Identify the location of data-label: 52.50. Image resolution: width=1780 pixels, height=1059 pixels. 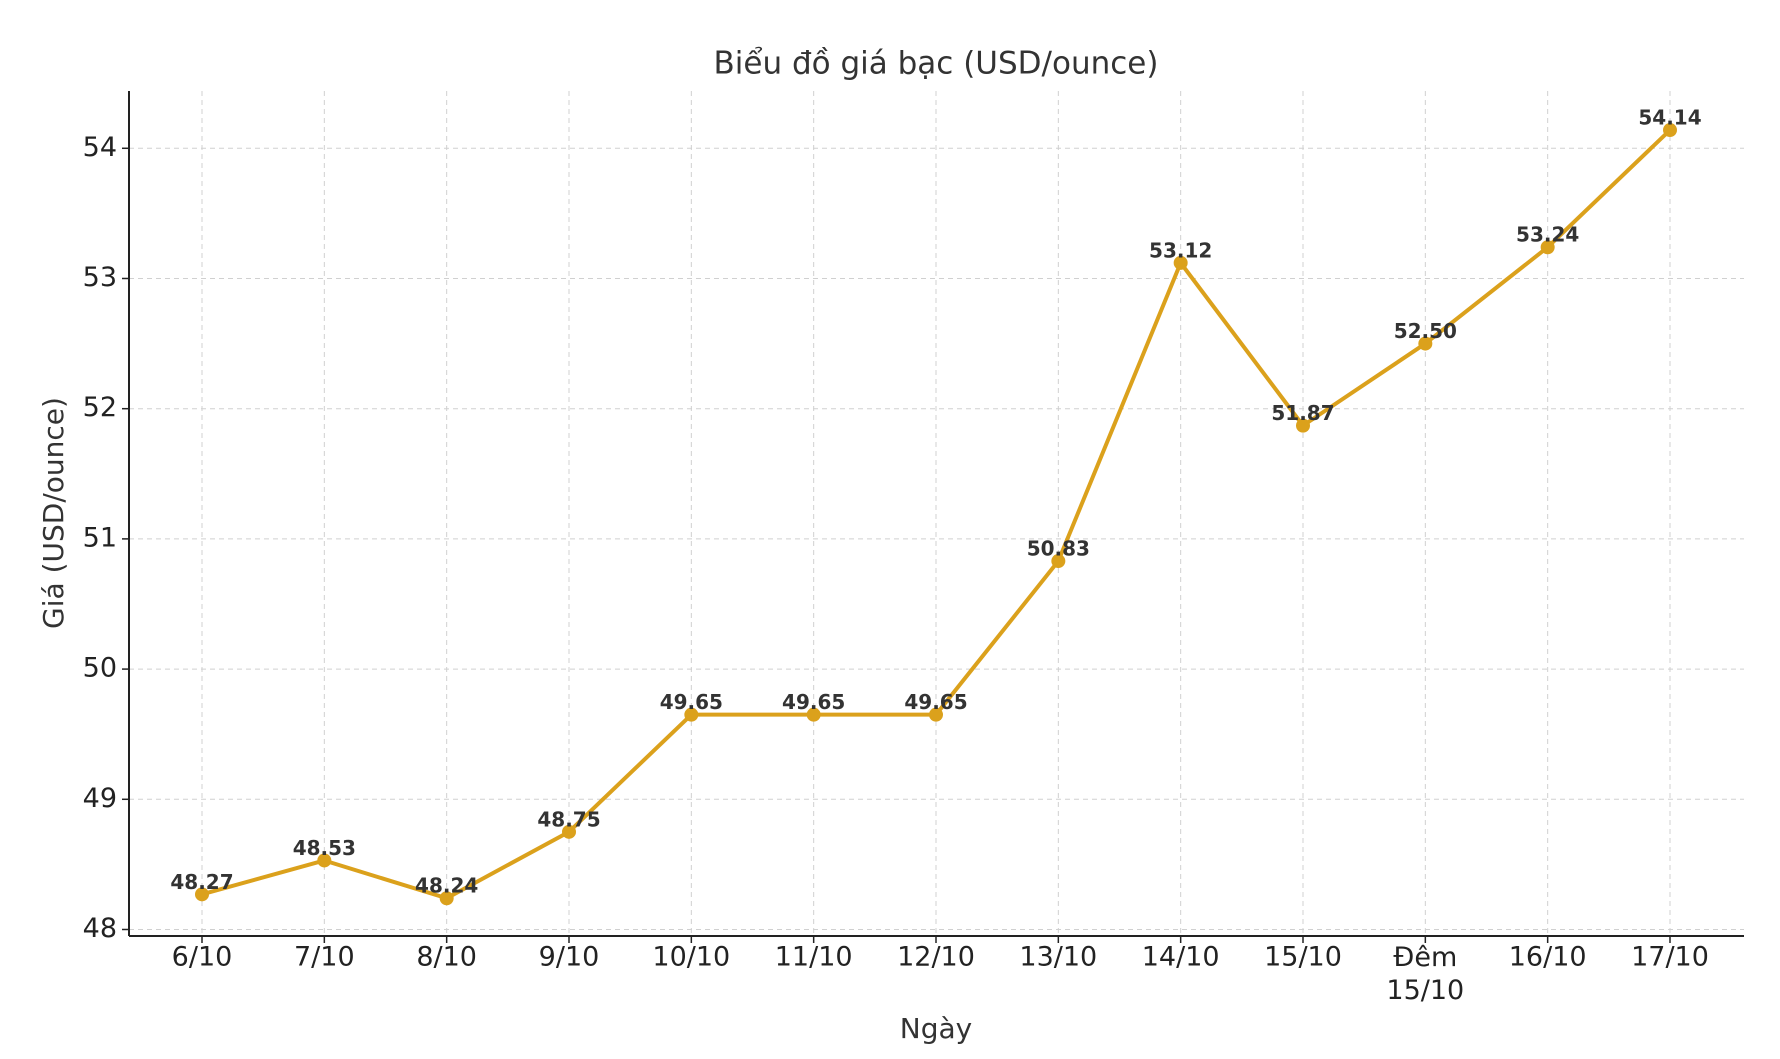
(1425, 331).